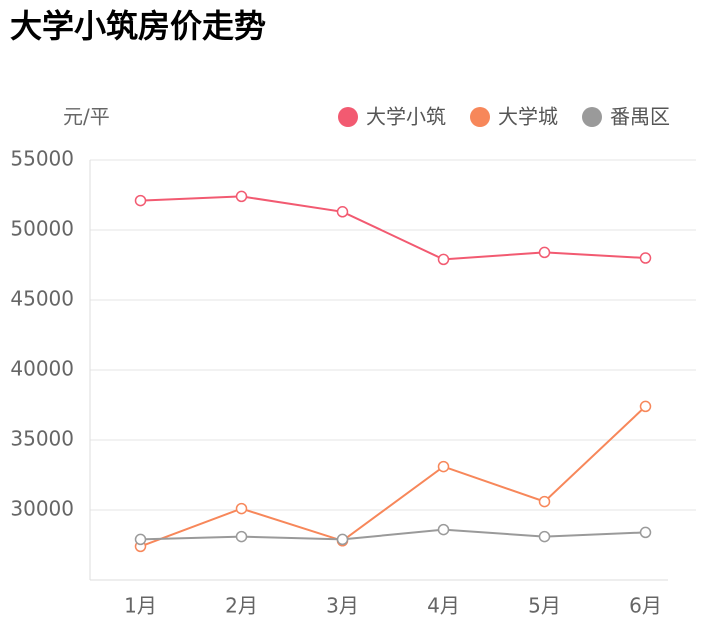  I want to click on y-tick-label: 40000, so click(42, 369).